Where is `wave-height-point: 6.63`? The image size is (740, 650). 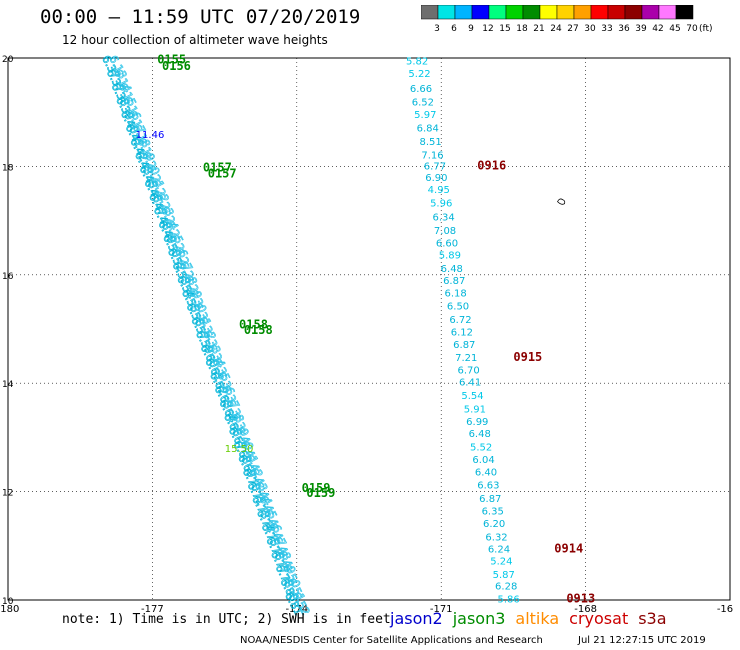
wave-height-point: 6.63 is located at coordinates (488, 486).